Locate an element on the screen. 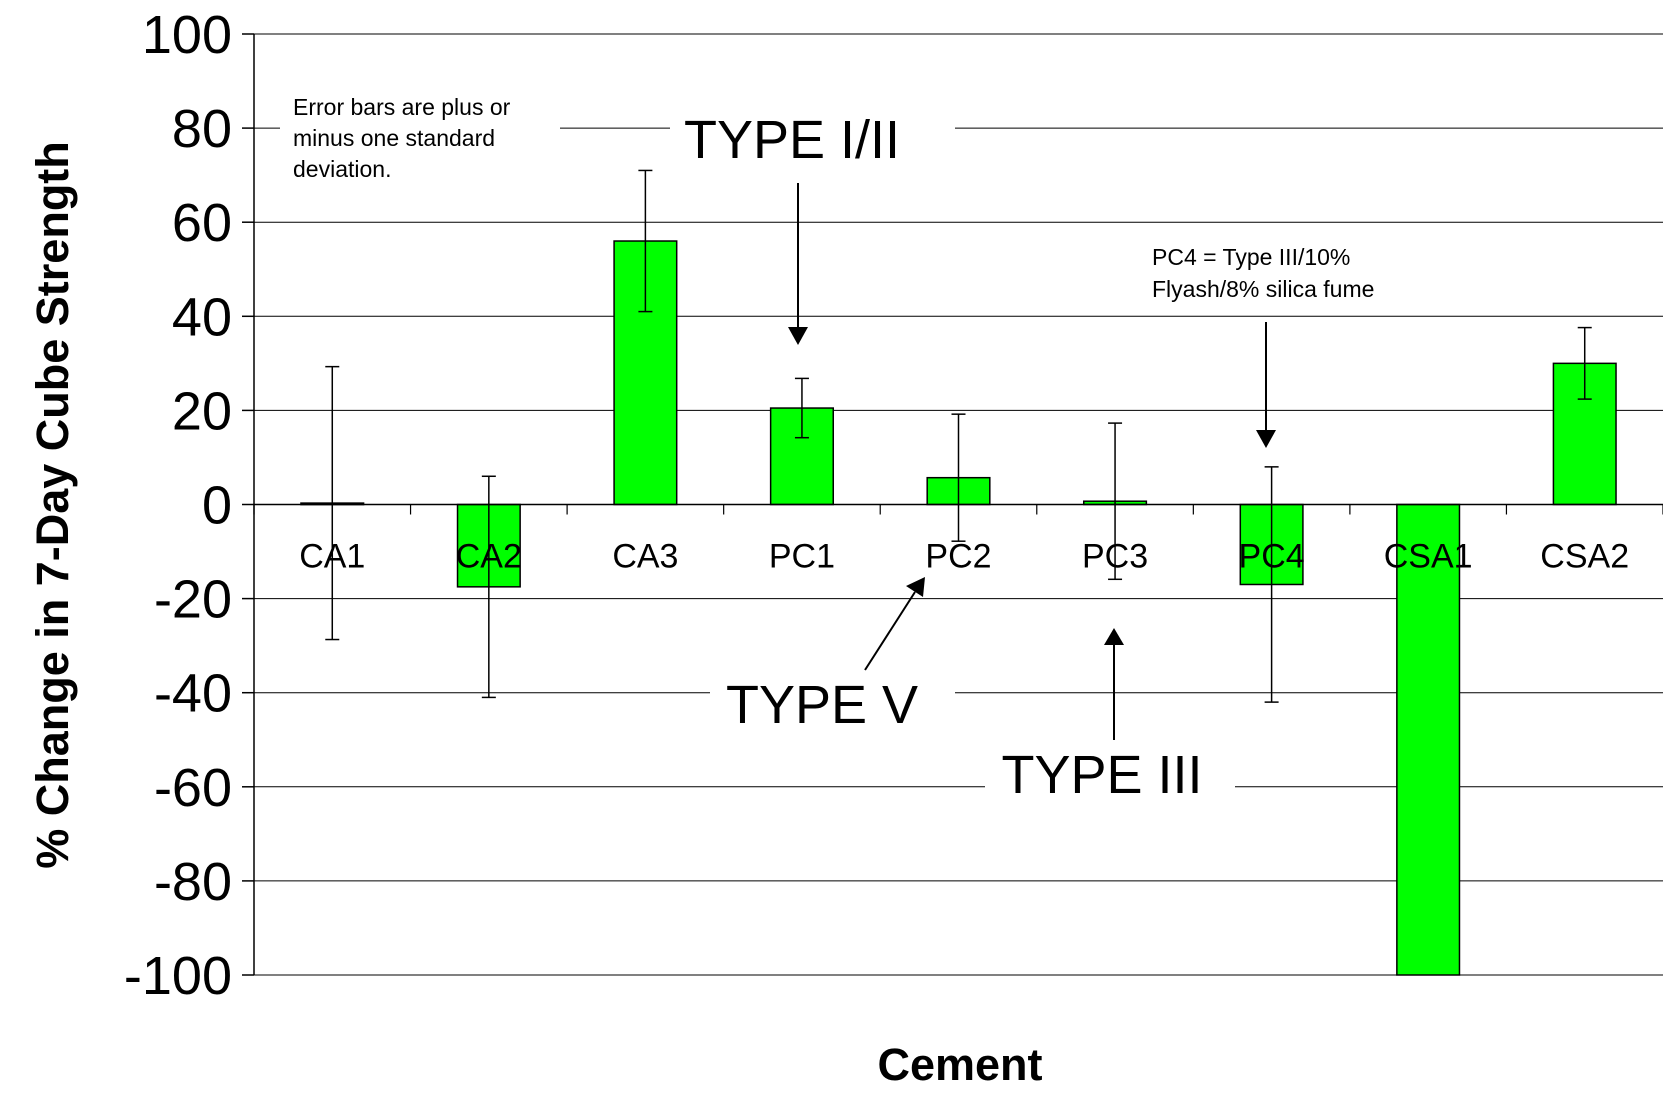 The width and height of the screenshot is (1663, 1094). x-tick-label: PC2 is located at coordinates (958, 557).